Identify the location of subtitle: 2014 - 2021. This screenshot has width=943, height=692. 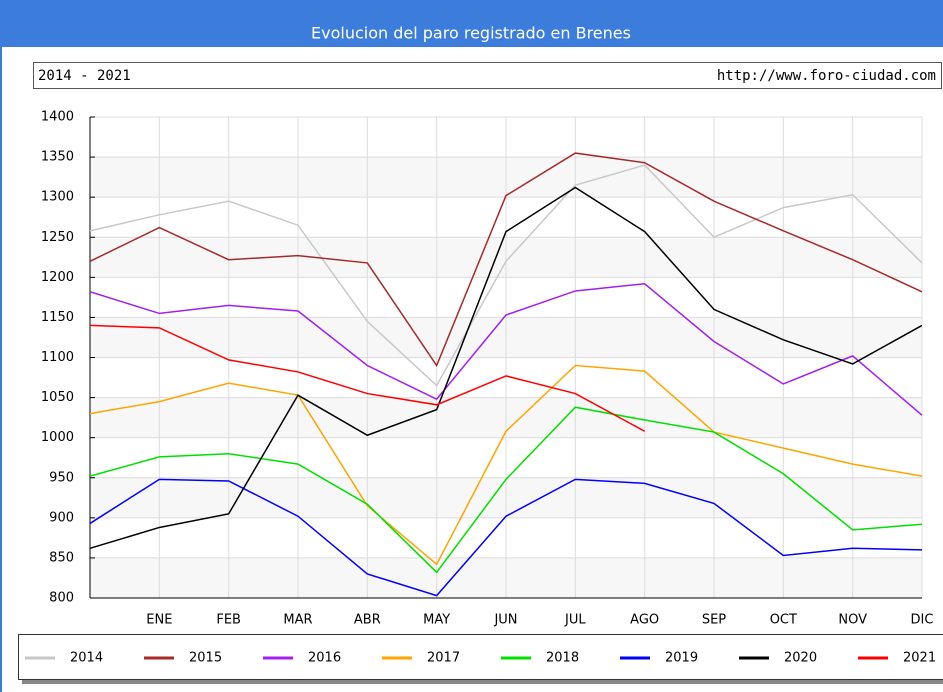
(84, 76).